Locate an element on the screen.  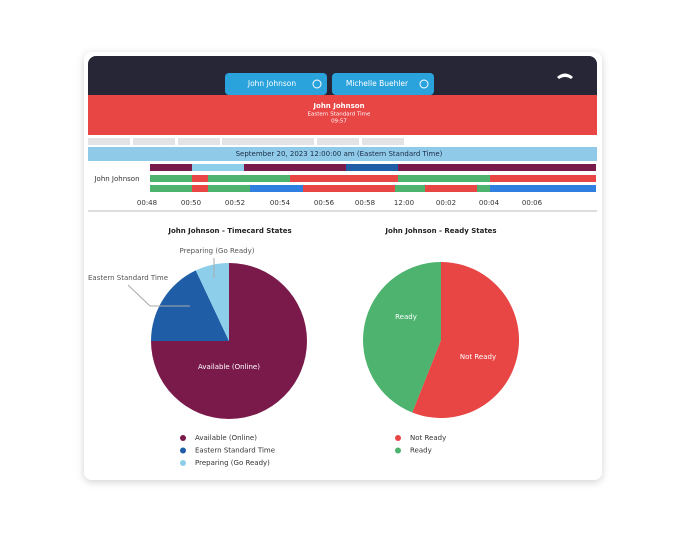
legend-label: Ready is located at coordinates (421, 451).